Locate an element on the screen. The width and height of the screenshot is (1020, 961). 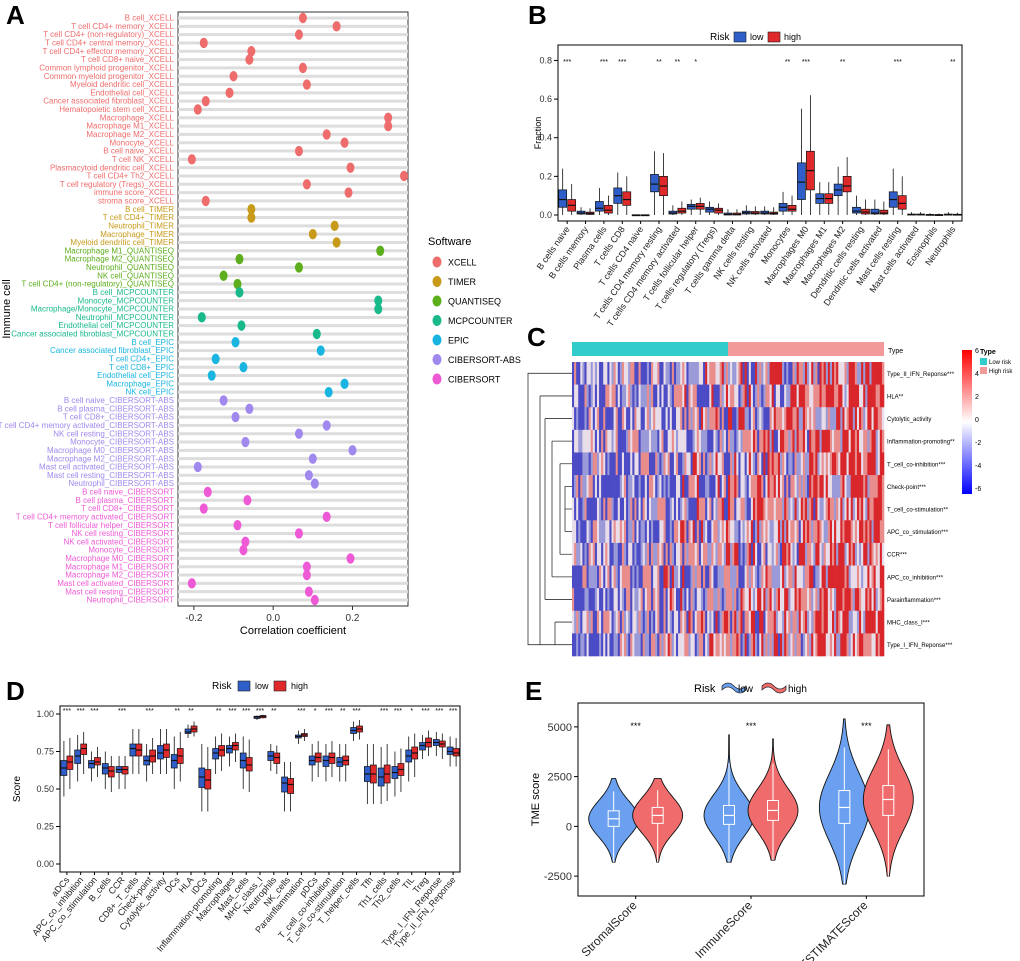
type-legend-label: Low risk is located at coordinates (1000, 363).